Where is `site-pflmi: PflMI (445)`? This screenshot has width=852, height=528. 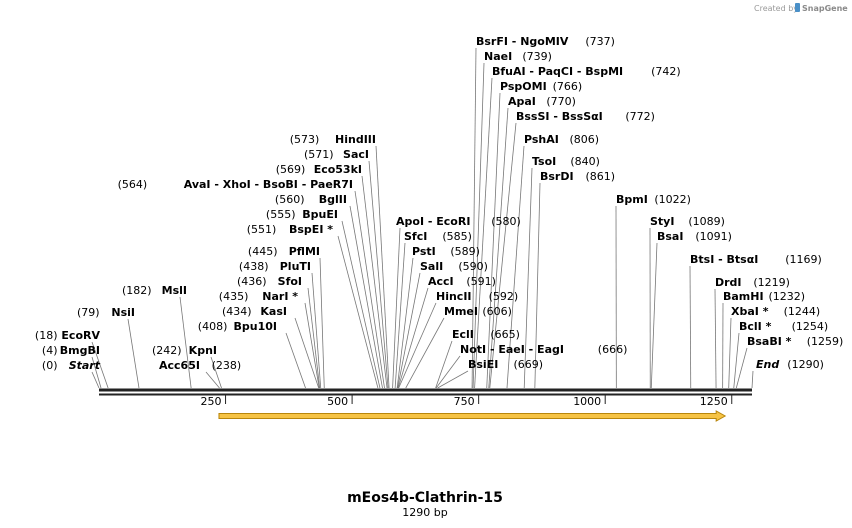
site-pflmi: PflMI (445) is located at coordinates (284, 251).